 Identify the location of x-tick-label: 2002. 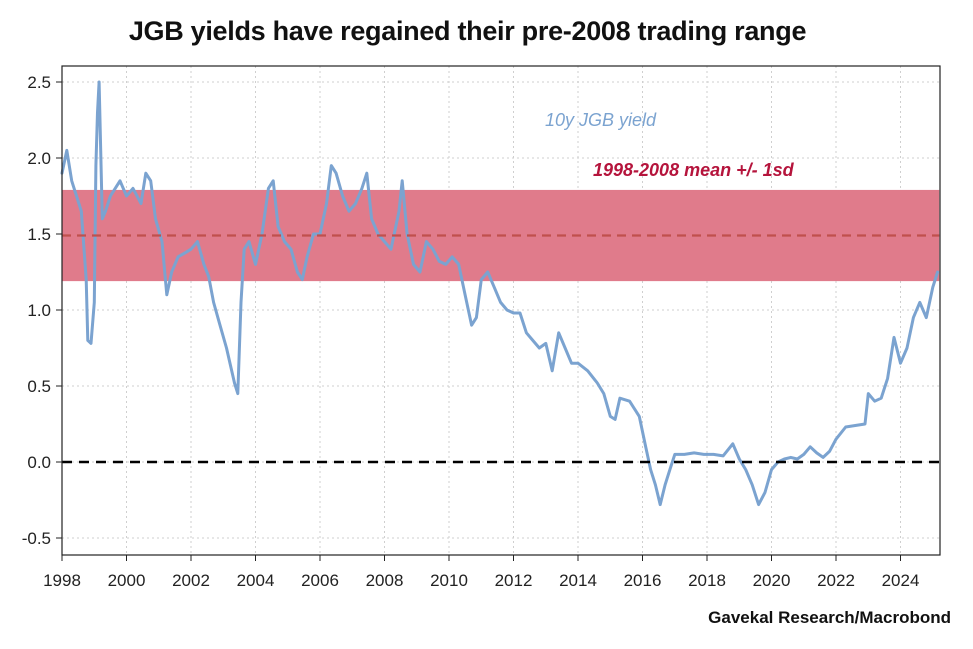
(191, 580).